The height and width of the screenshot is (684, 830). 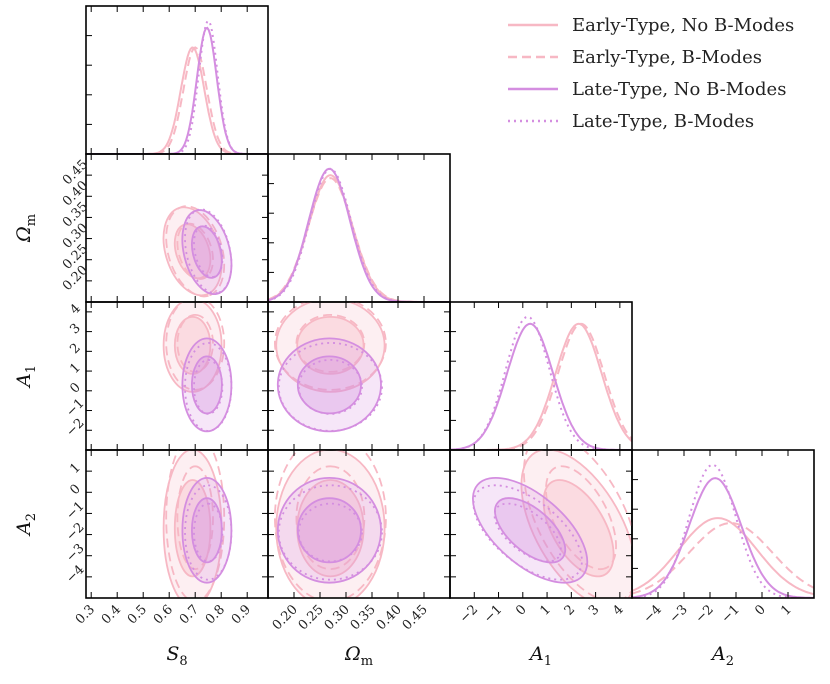 What do you see at coordinates (75, 574) in the screenshot?
I see `ytick-label-A2-0: −4` at bounding box center [75, 574].